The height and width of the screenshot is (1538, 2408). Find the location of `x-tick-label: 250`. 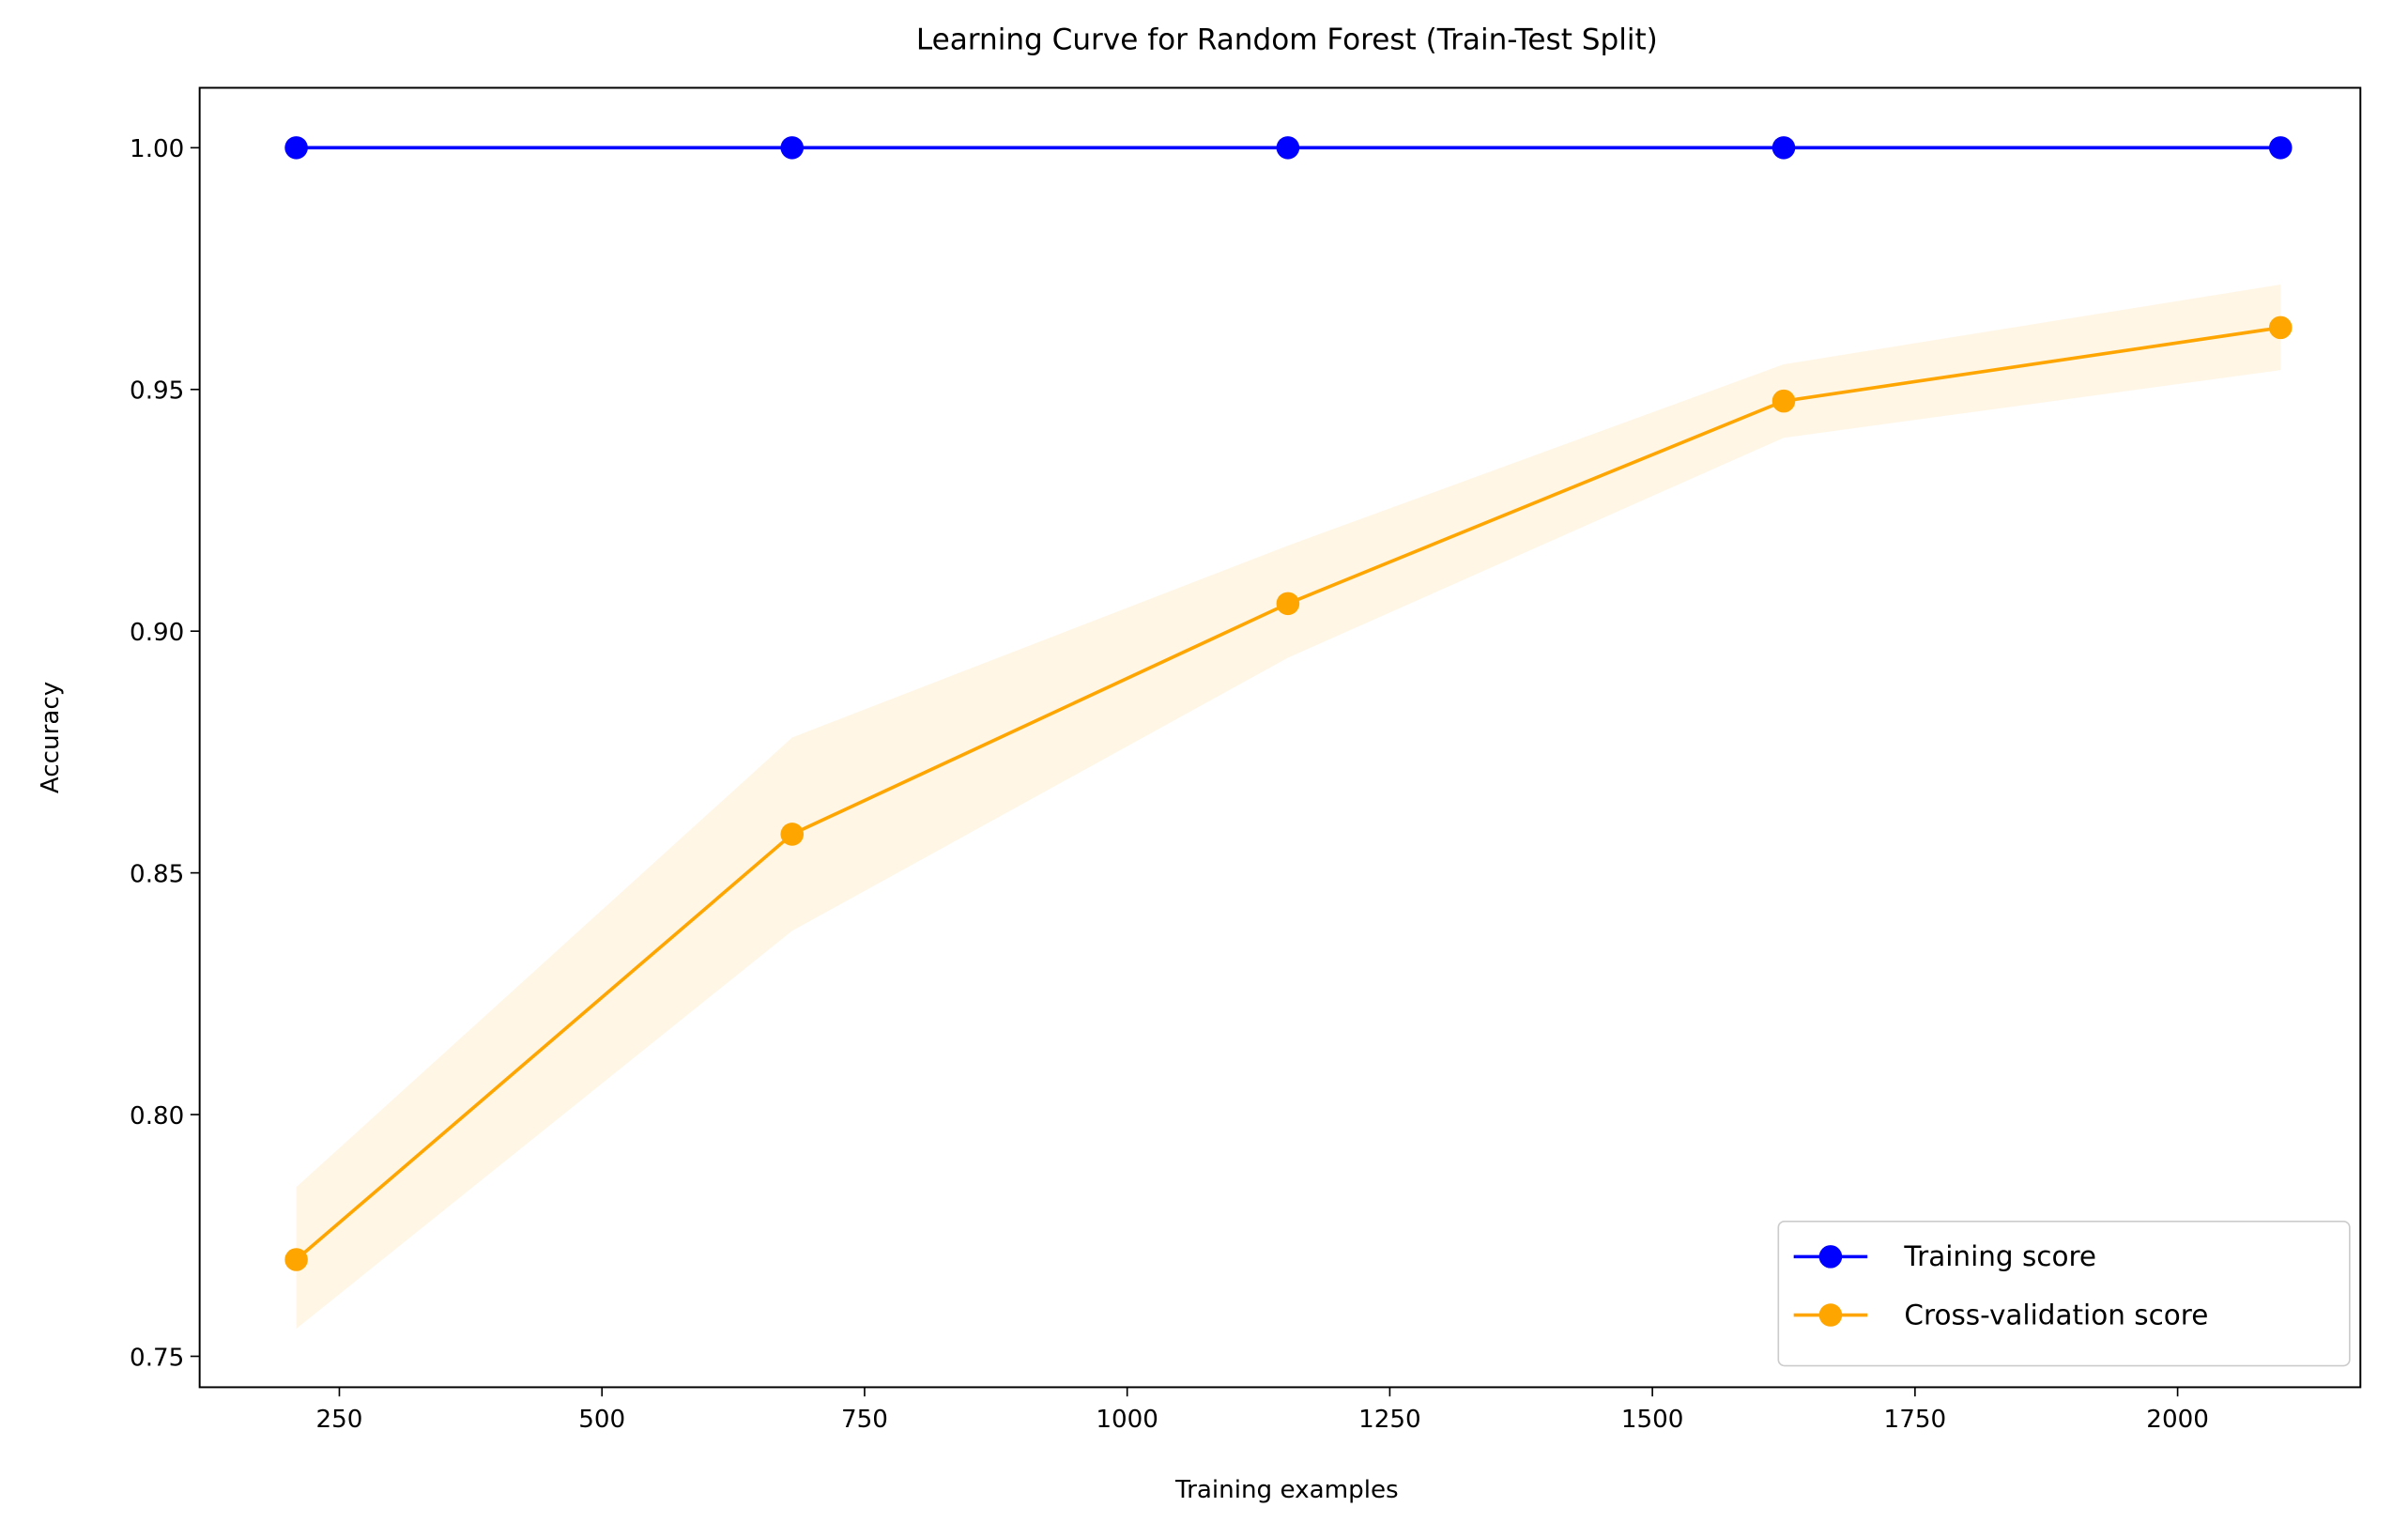

x-tick-label: 250 is located at coordinates (339, 1420).